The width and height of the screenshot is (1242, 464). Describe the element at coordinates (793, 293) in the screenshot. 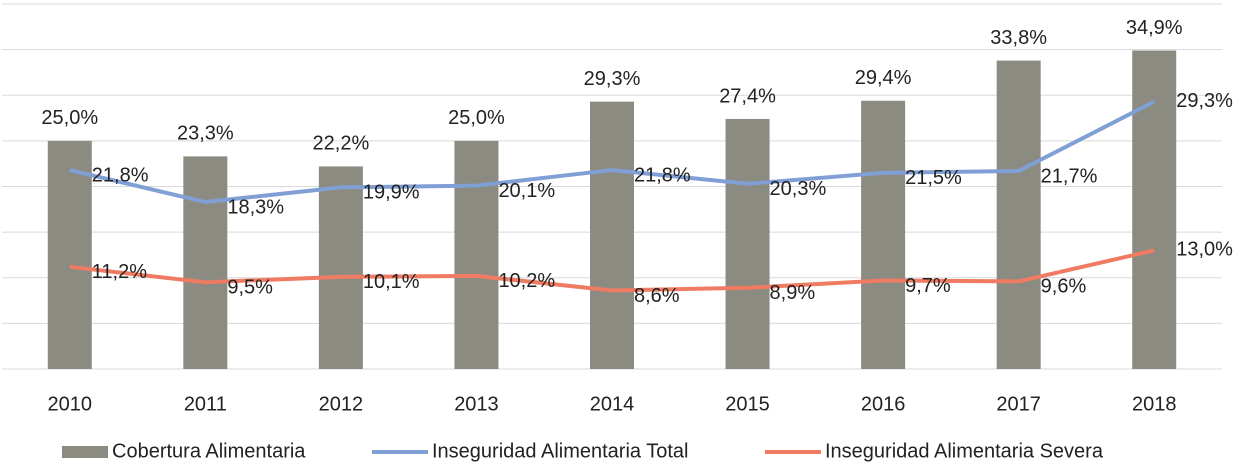

I see `data-label: 8,9%` at that location.